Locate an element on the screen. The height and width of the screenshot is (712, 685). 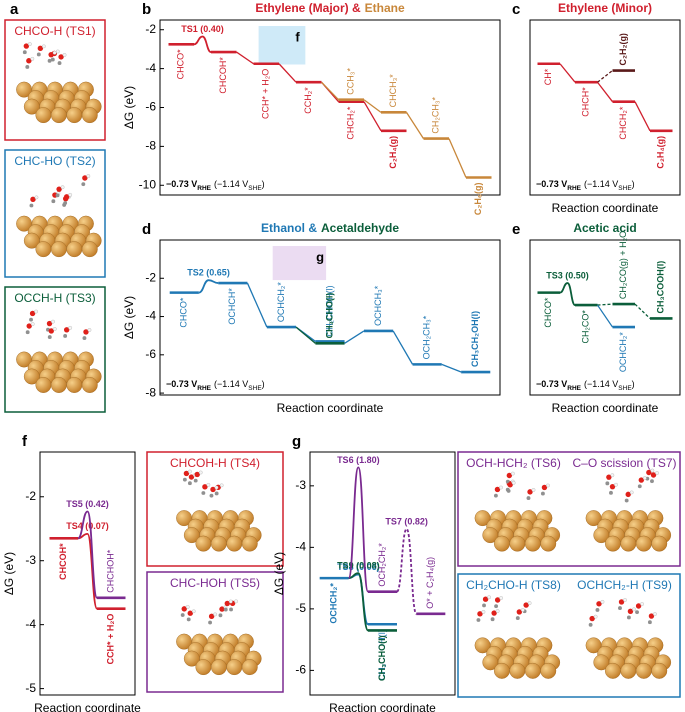
title-part: Acetic acid is located at coordinates (604, 228).